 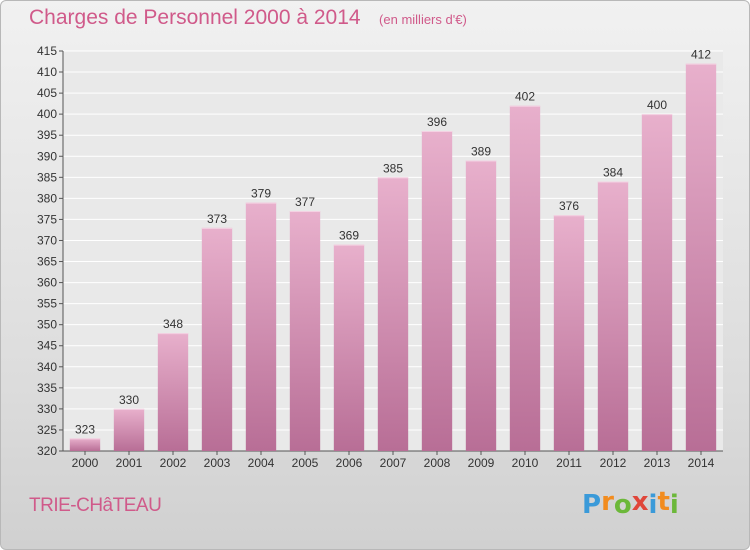 I want to click on data-label: 376, so click(x=569, y=206).